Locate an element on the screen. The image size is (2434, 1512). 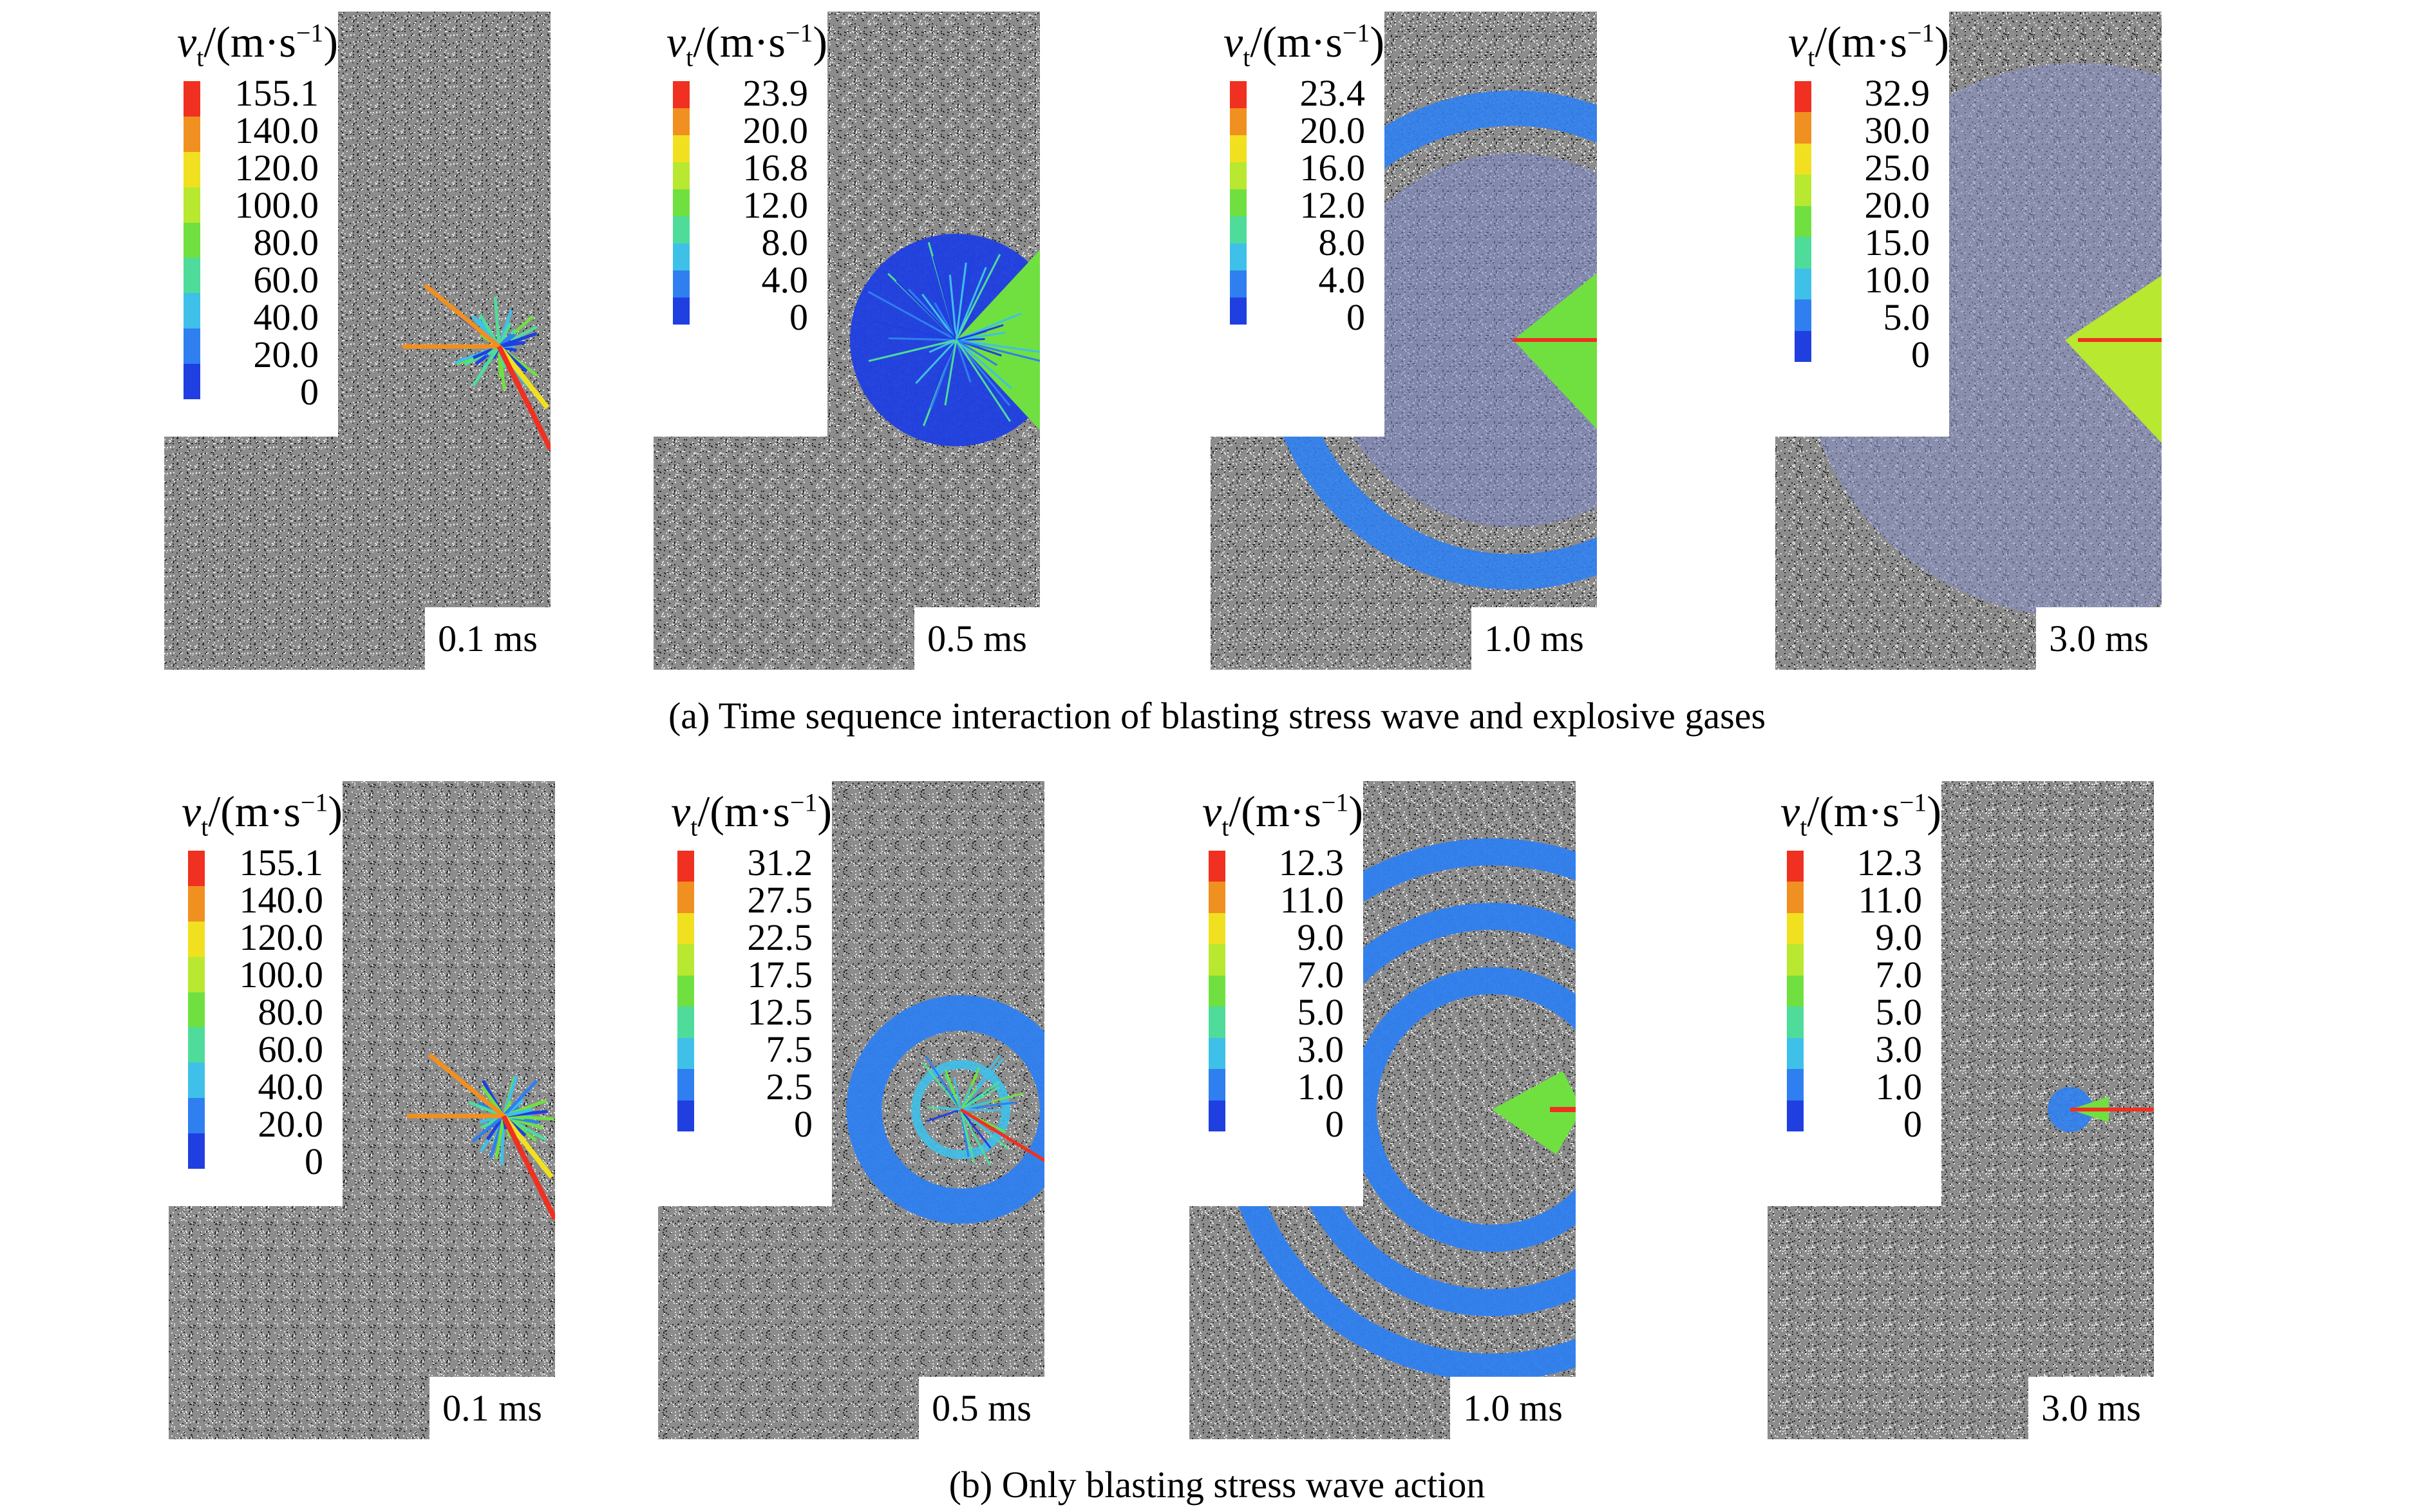
panel-a-1.0ms: vt/(m·s−1) 23.4 20.0 16.0 12.0 8.0 4.0 0 1.0 ms is located at coordinates (1404, 341).